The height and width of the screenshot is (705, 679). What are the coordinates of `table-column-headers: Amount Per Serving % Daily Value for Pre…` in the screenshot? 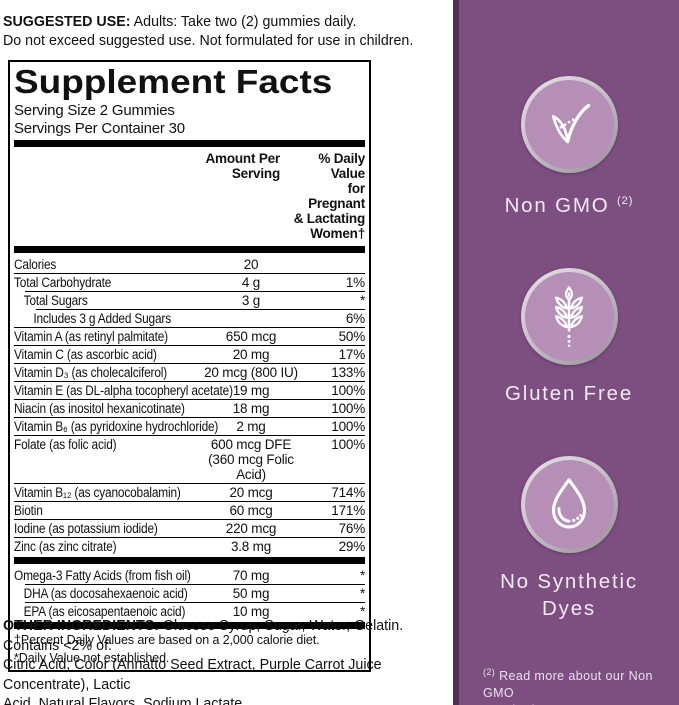 It's located at (189, 196).